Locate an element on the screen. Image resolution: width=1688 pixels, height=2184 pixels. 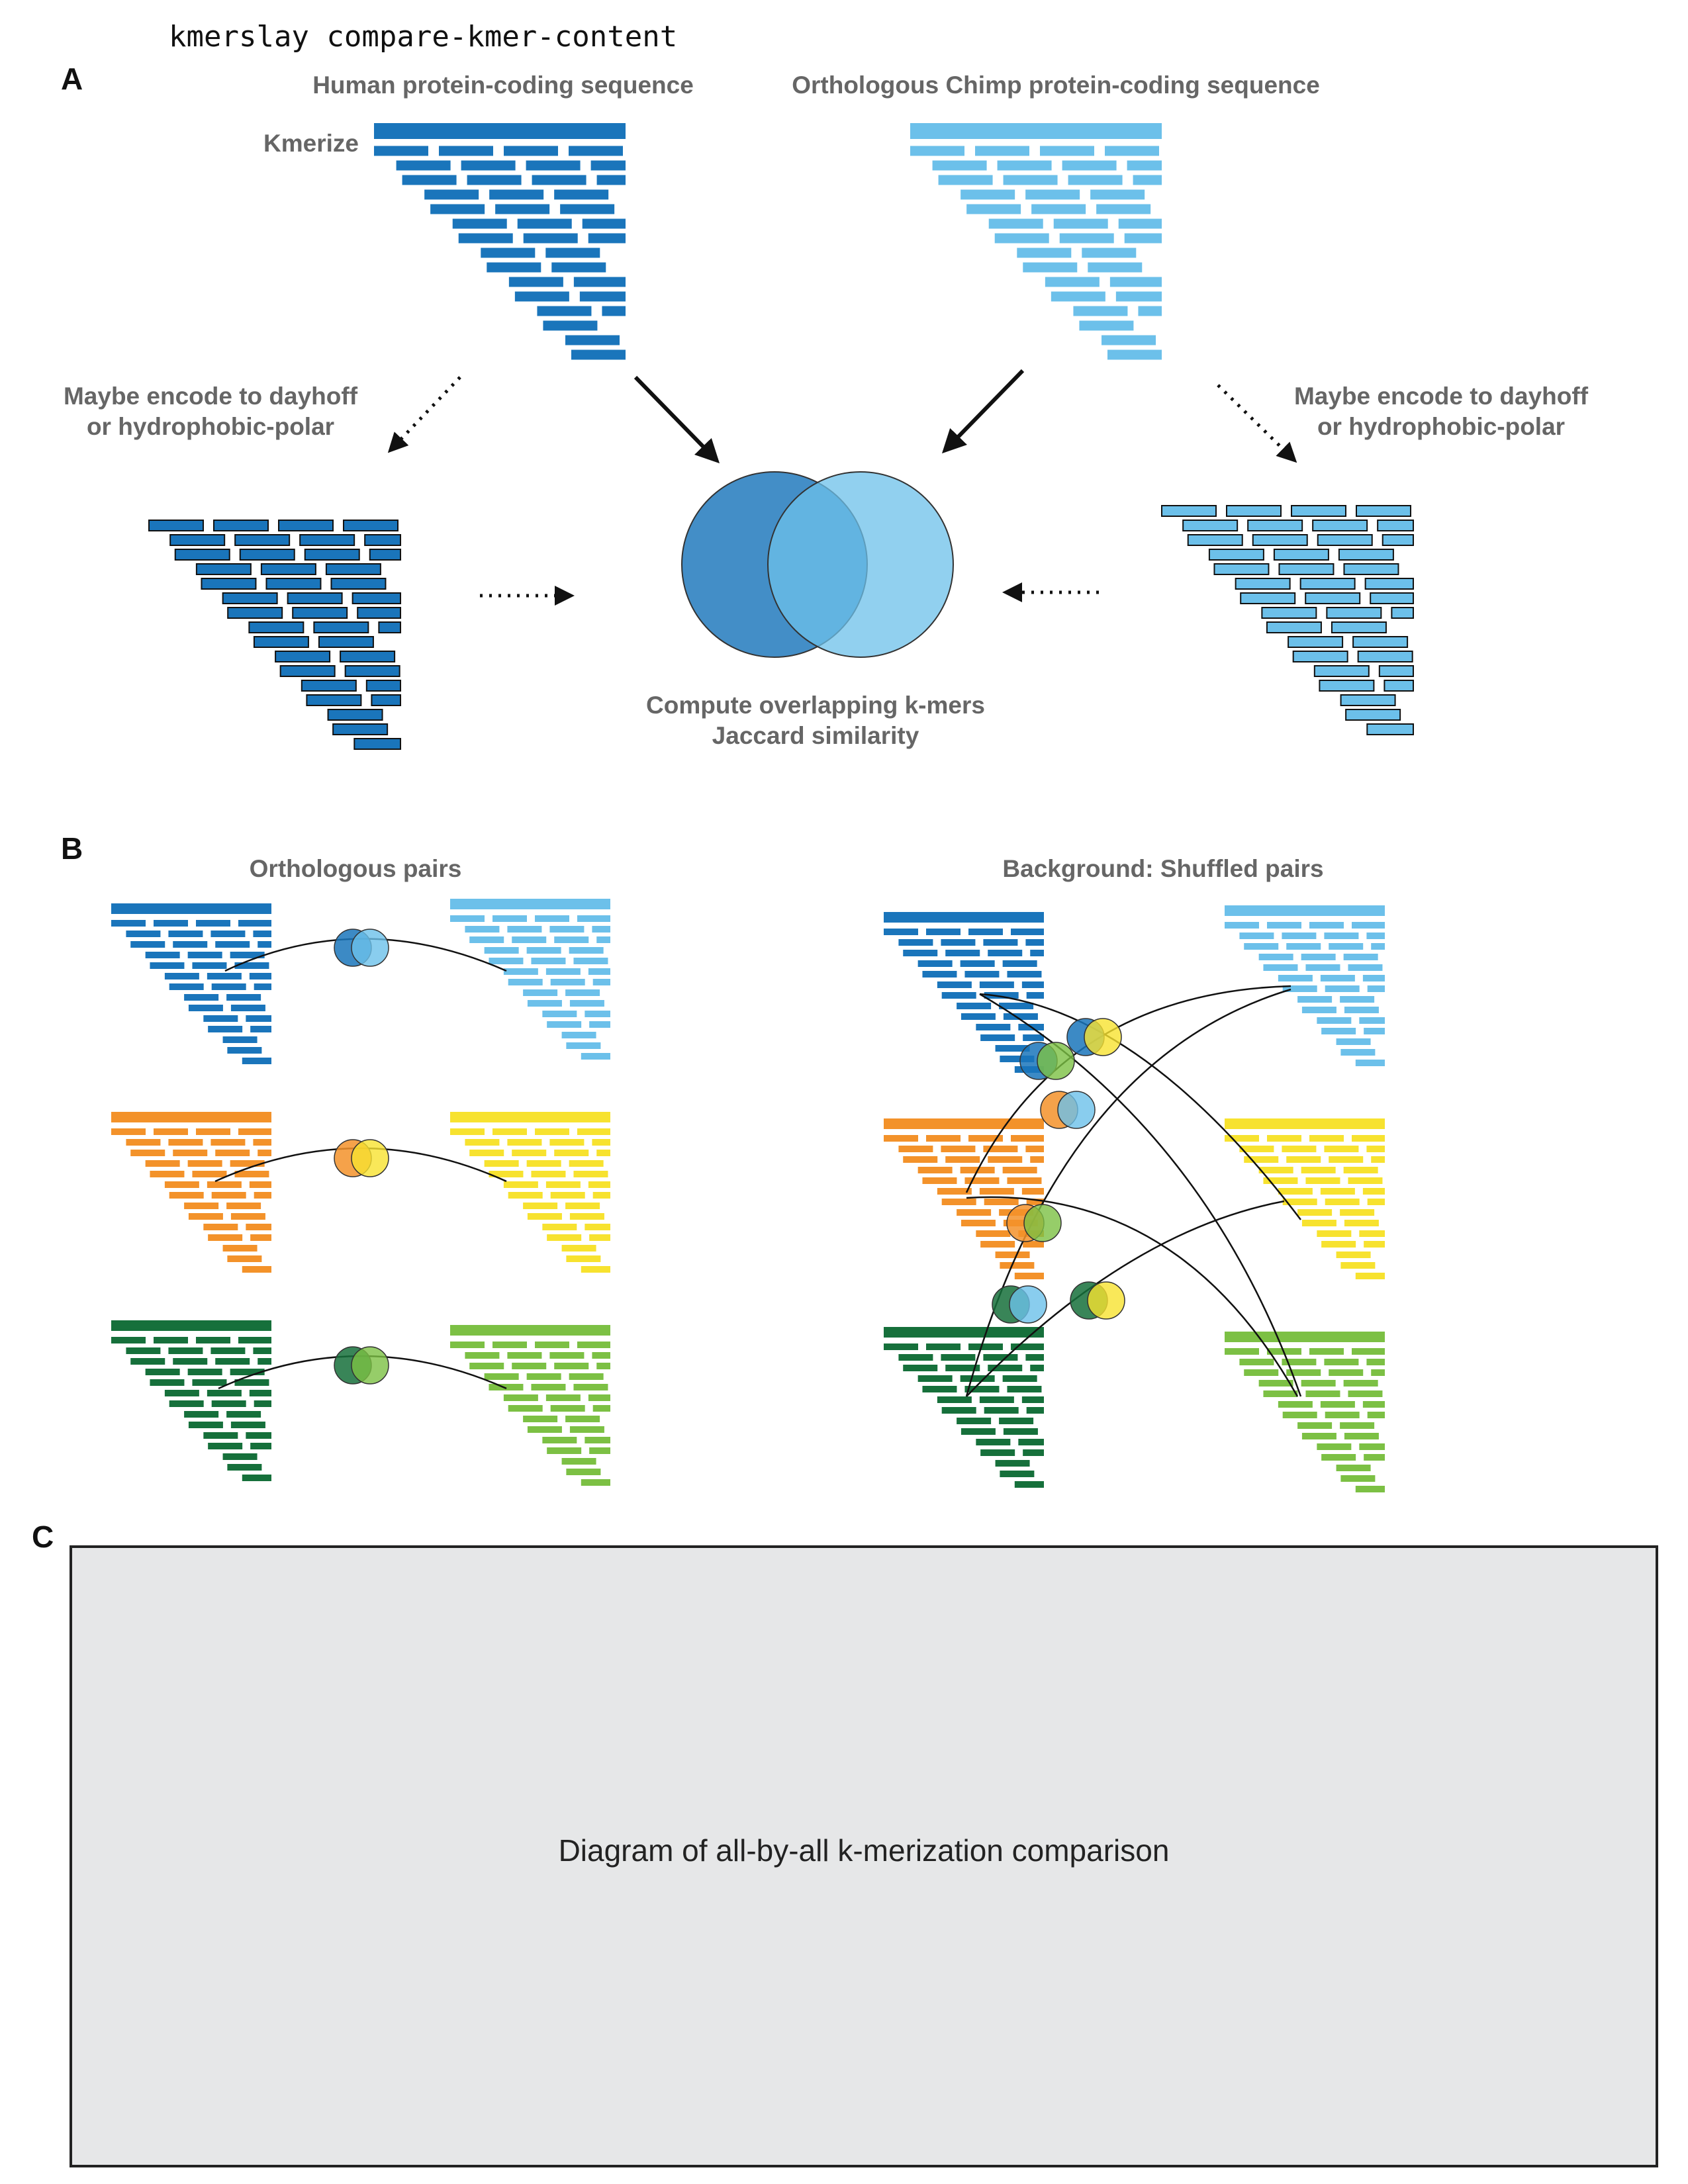
chimp-encoded-stack is located at coordinates (1288, 620).